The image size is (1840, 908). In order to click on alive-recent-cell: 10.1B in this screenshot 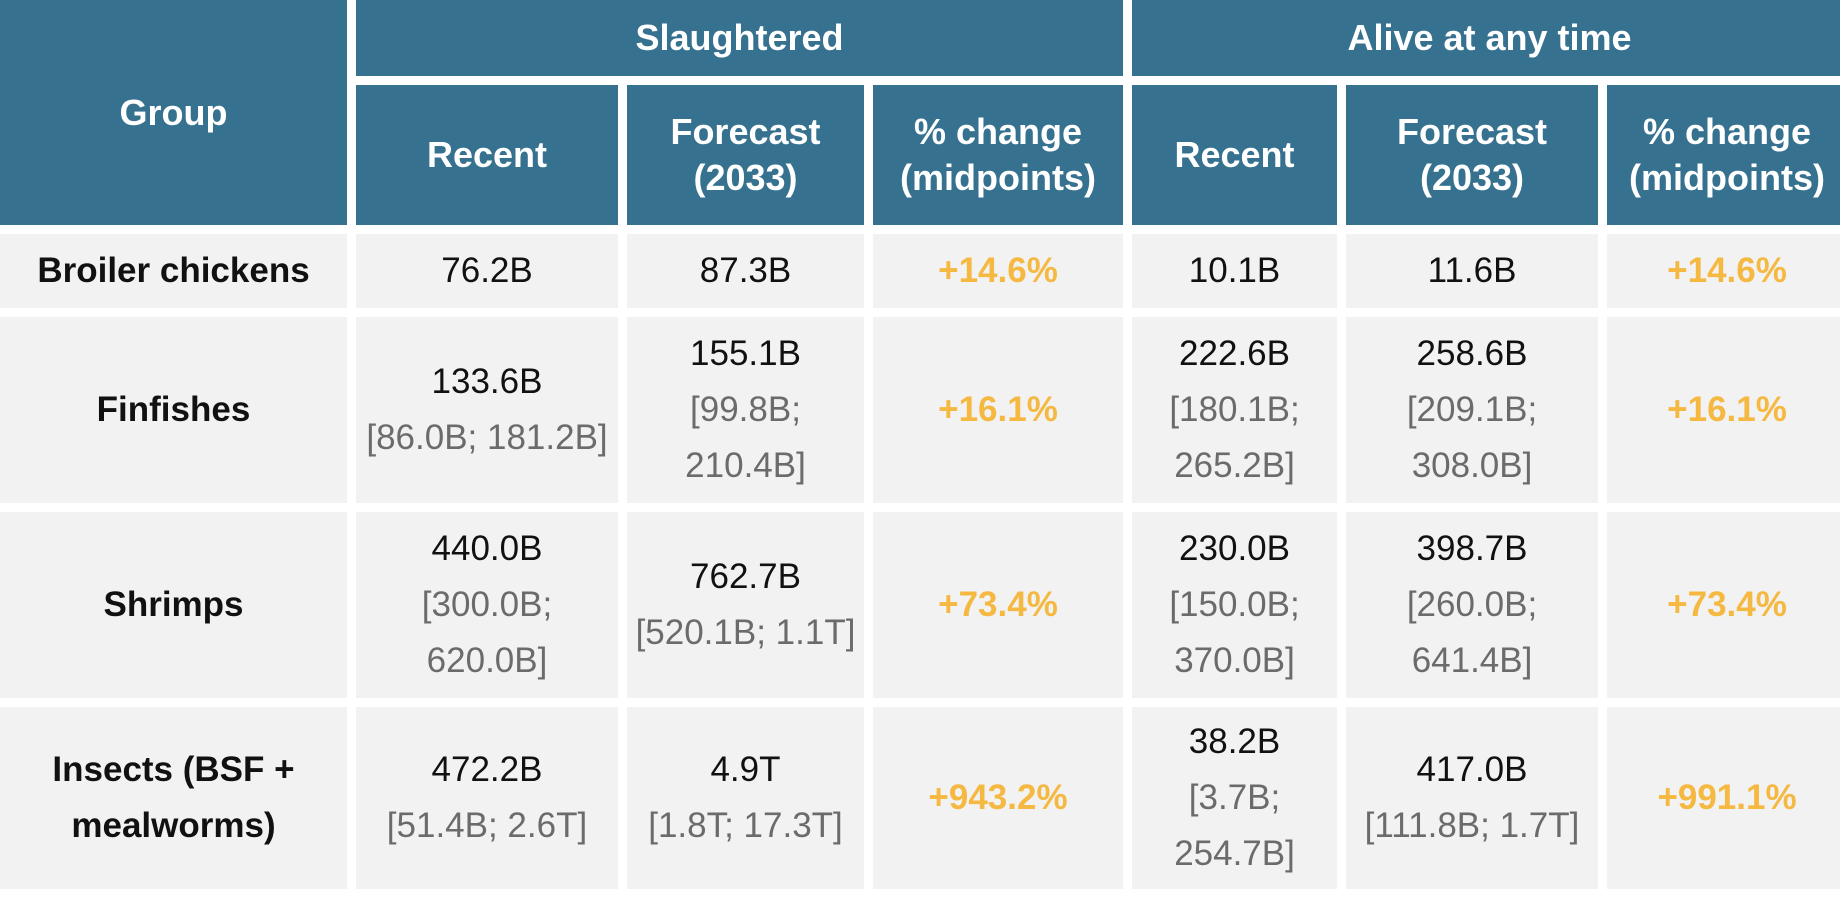, I will do `click(1235, 271)`.